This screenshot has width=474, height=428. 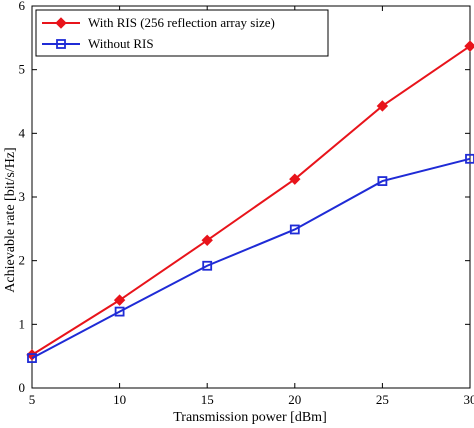 What do you see at coordinates (181, 22) in the screenshot?
I see `legend-label: With RIS (256 reflection array size)` at bounding box center [181, 22].